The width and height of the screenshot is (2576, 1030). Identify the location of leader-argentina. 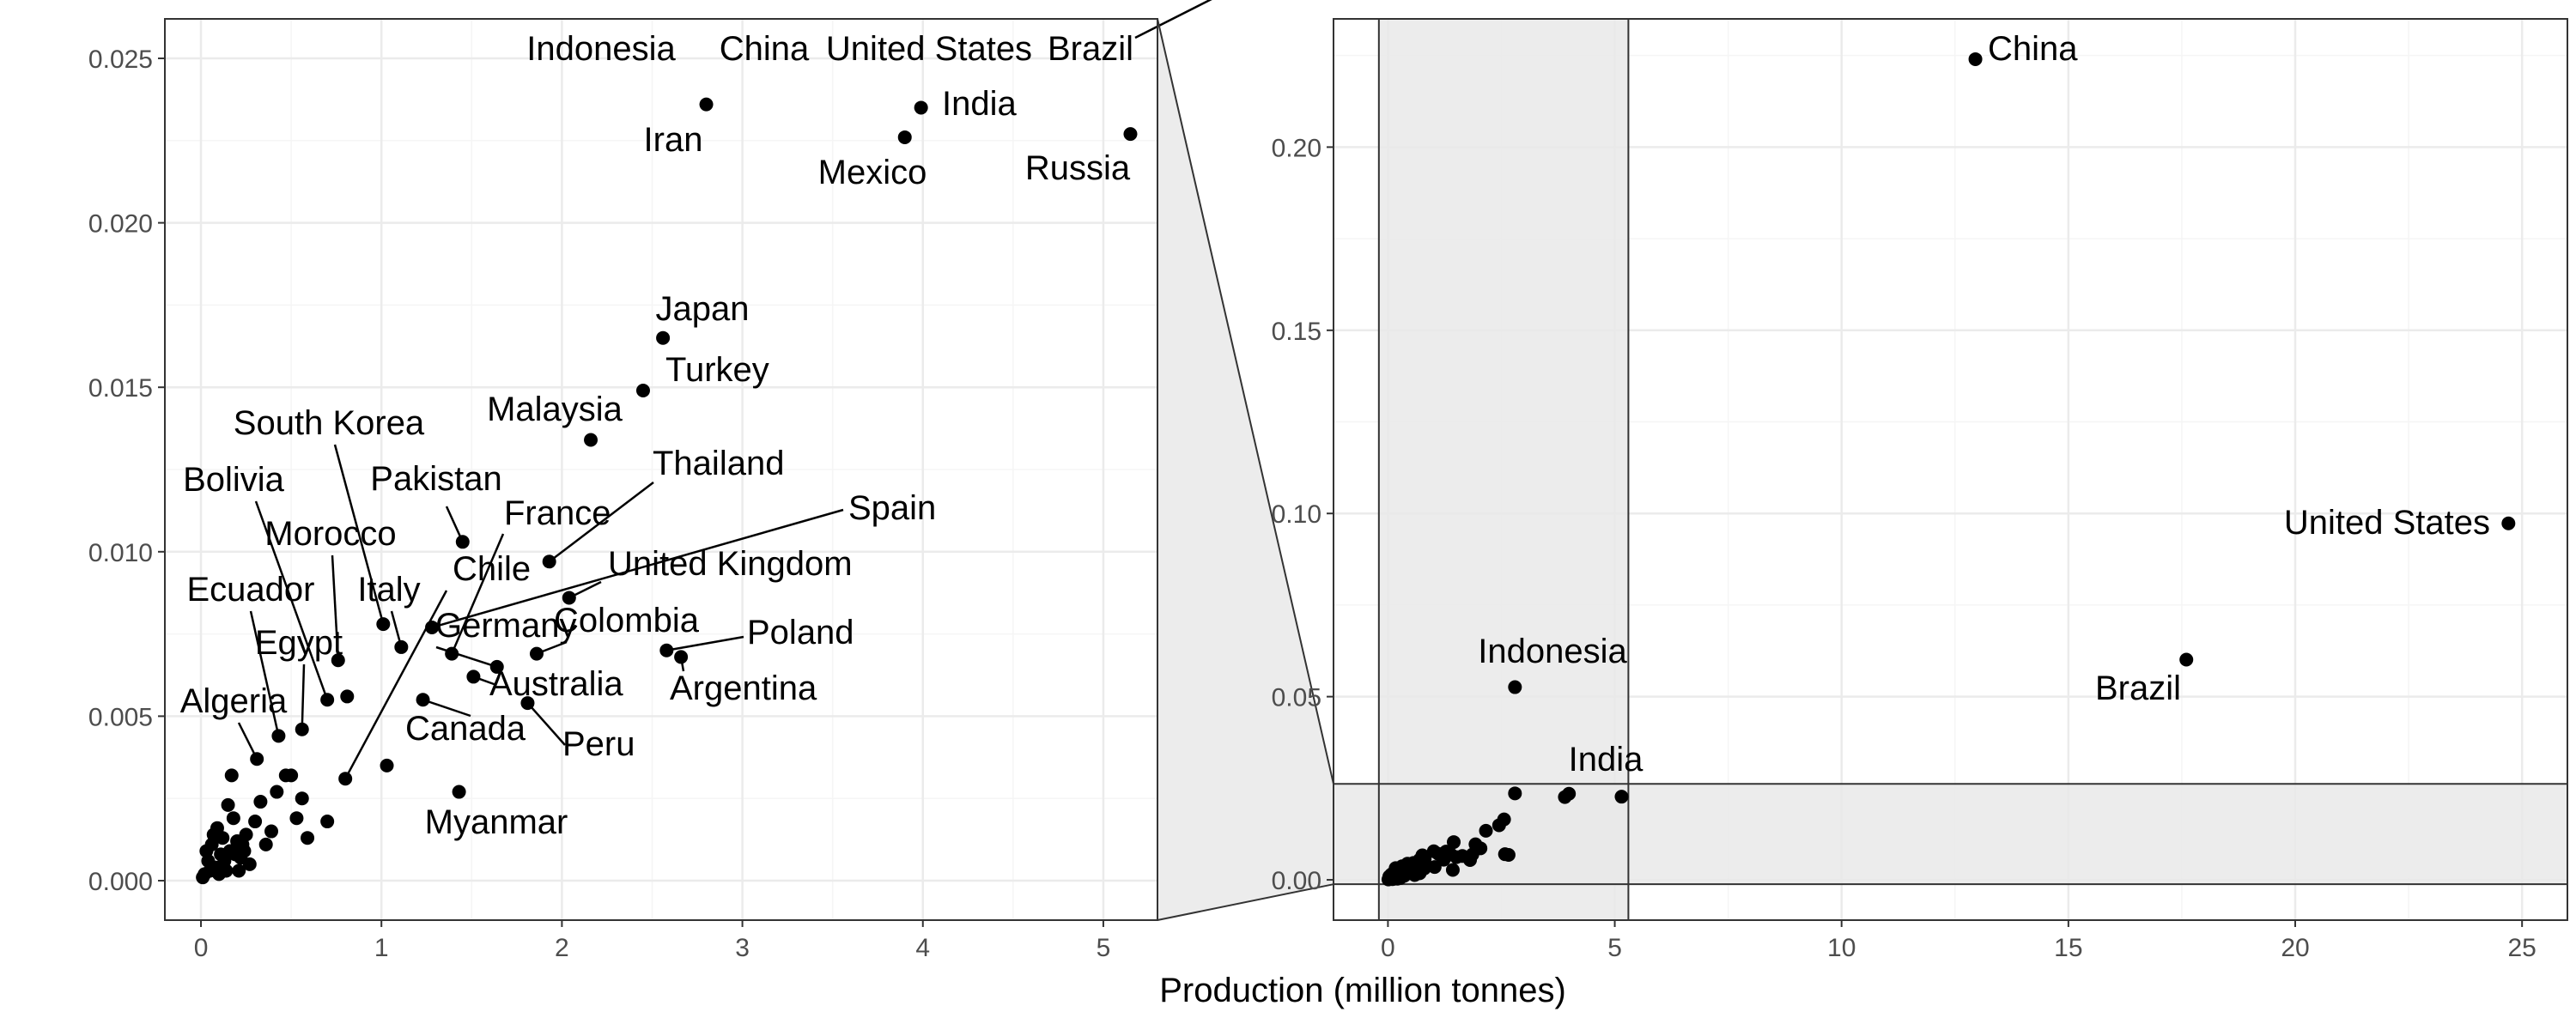
(682, 664).